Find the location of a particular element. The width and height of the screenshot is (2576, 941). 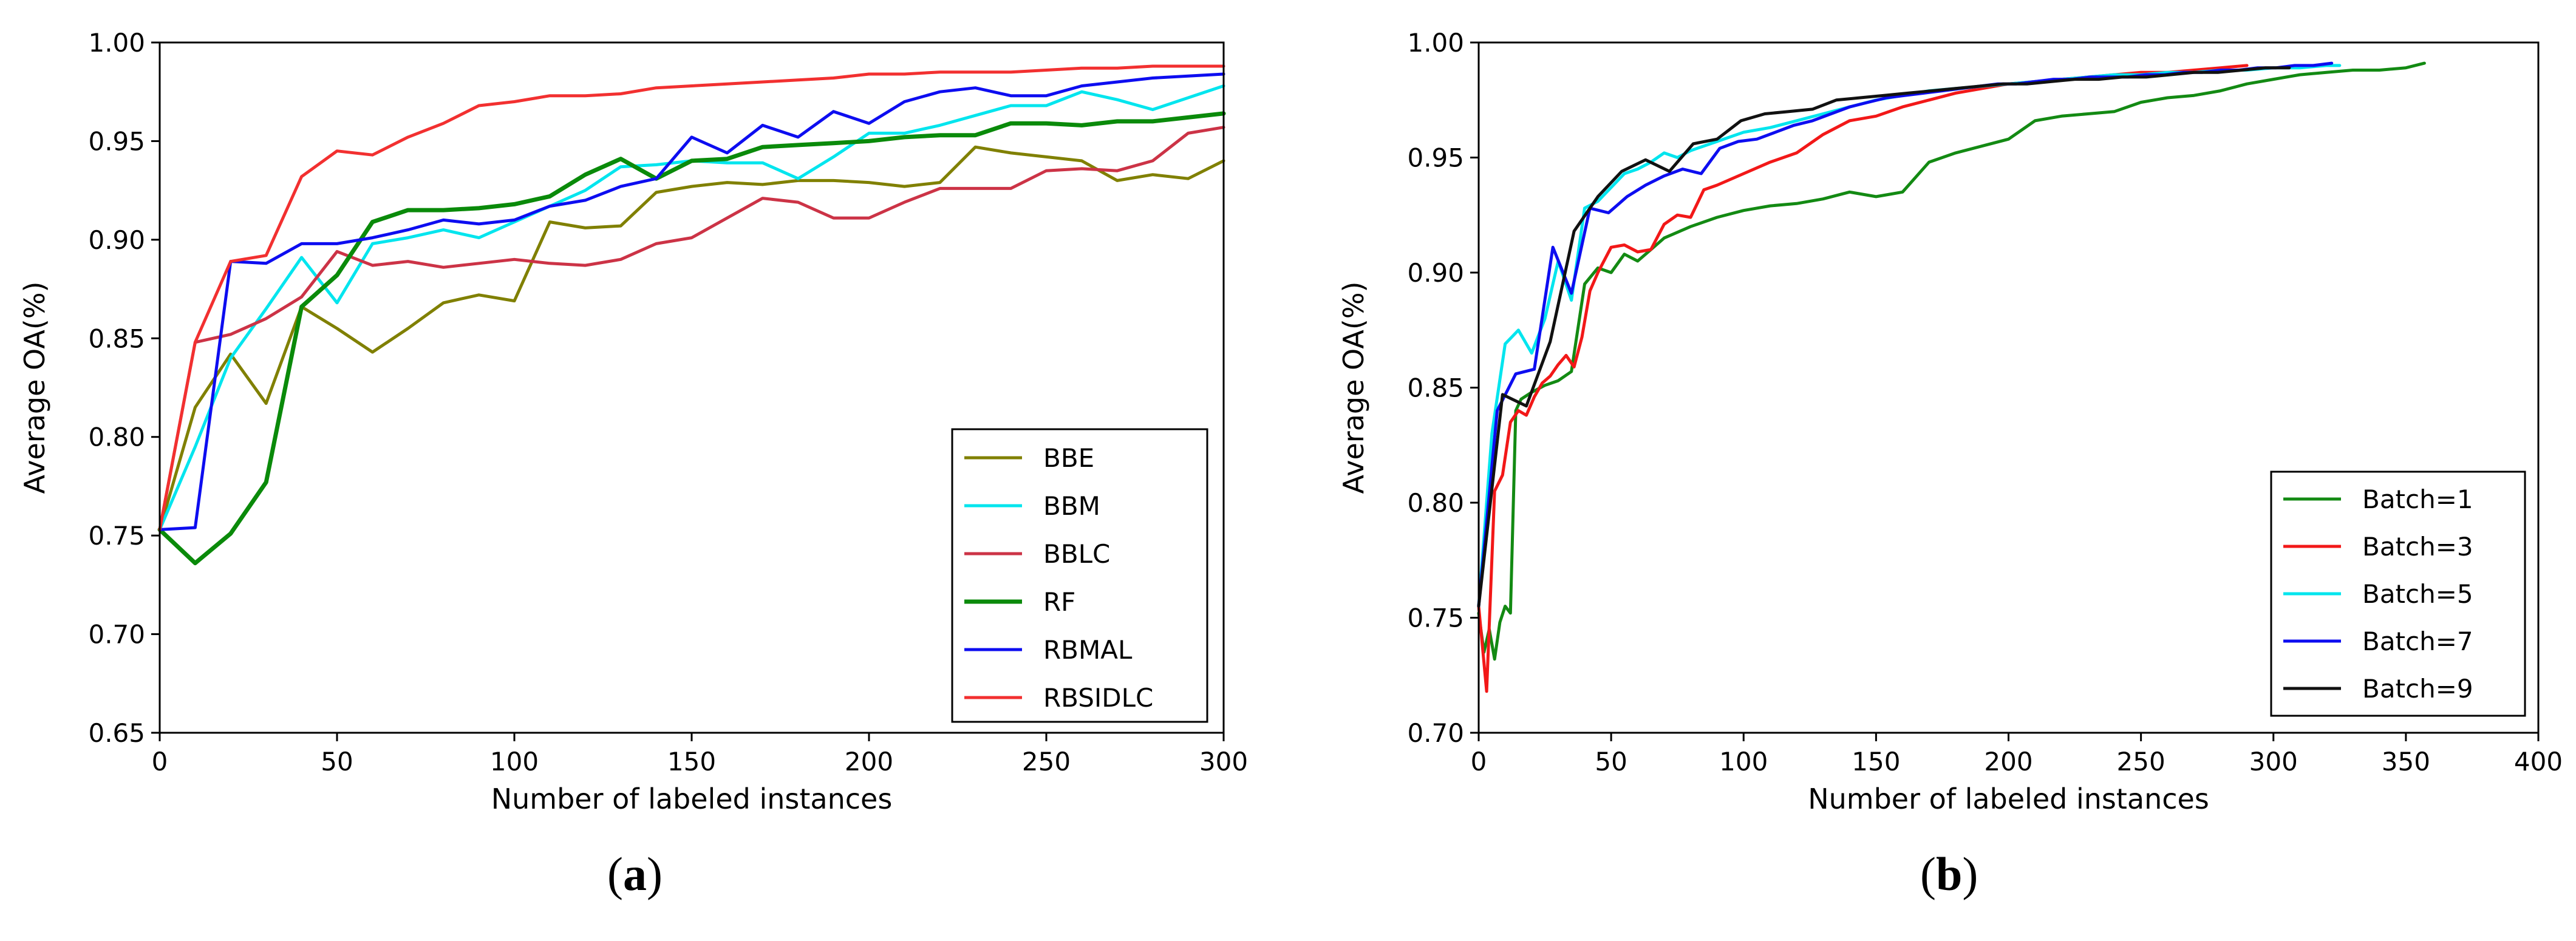

chart-b-x-tick-label: 100 is located at coordinates (1743, 761).